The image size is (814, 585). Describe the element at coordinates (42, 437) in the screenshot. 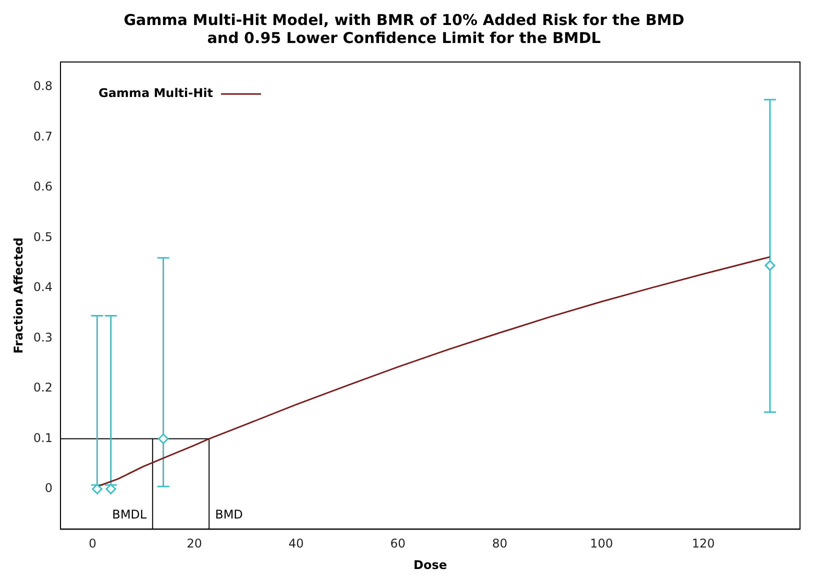

I see `y-tick-label: 0.1` at that location.